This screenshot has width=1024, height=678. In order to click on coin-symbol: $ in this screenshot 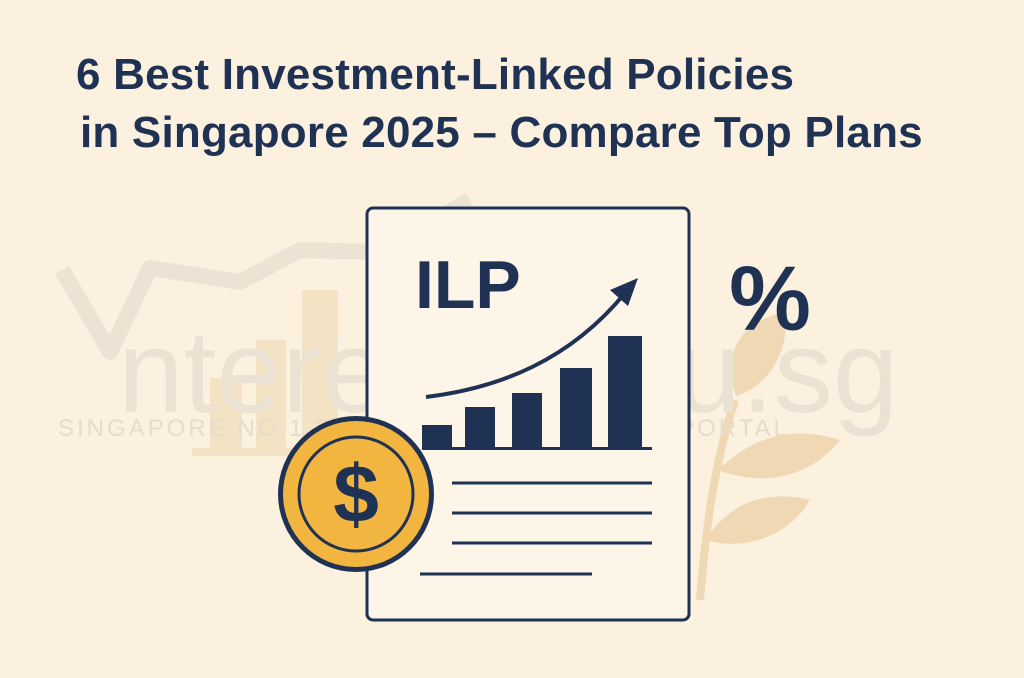, I will do `click(356, 494)`.